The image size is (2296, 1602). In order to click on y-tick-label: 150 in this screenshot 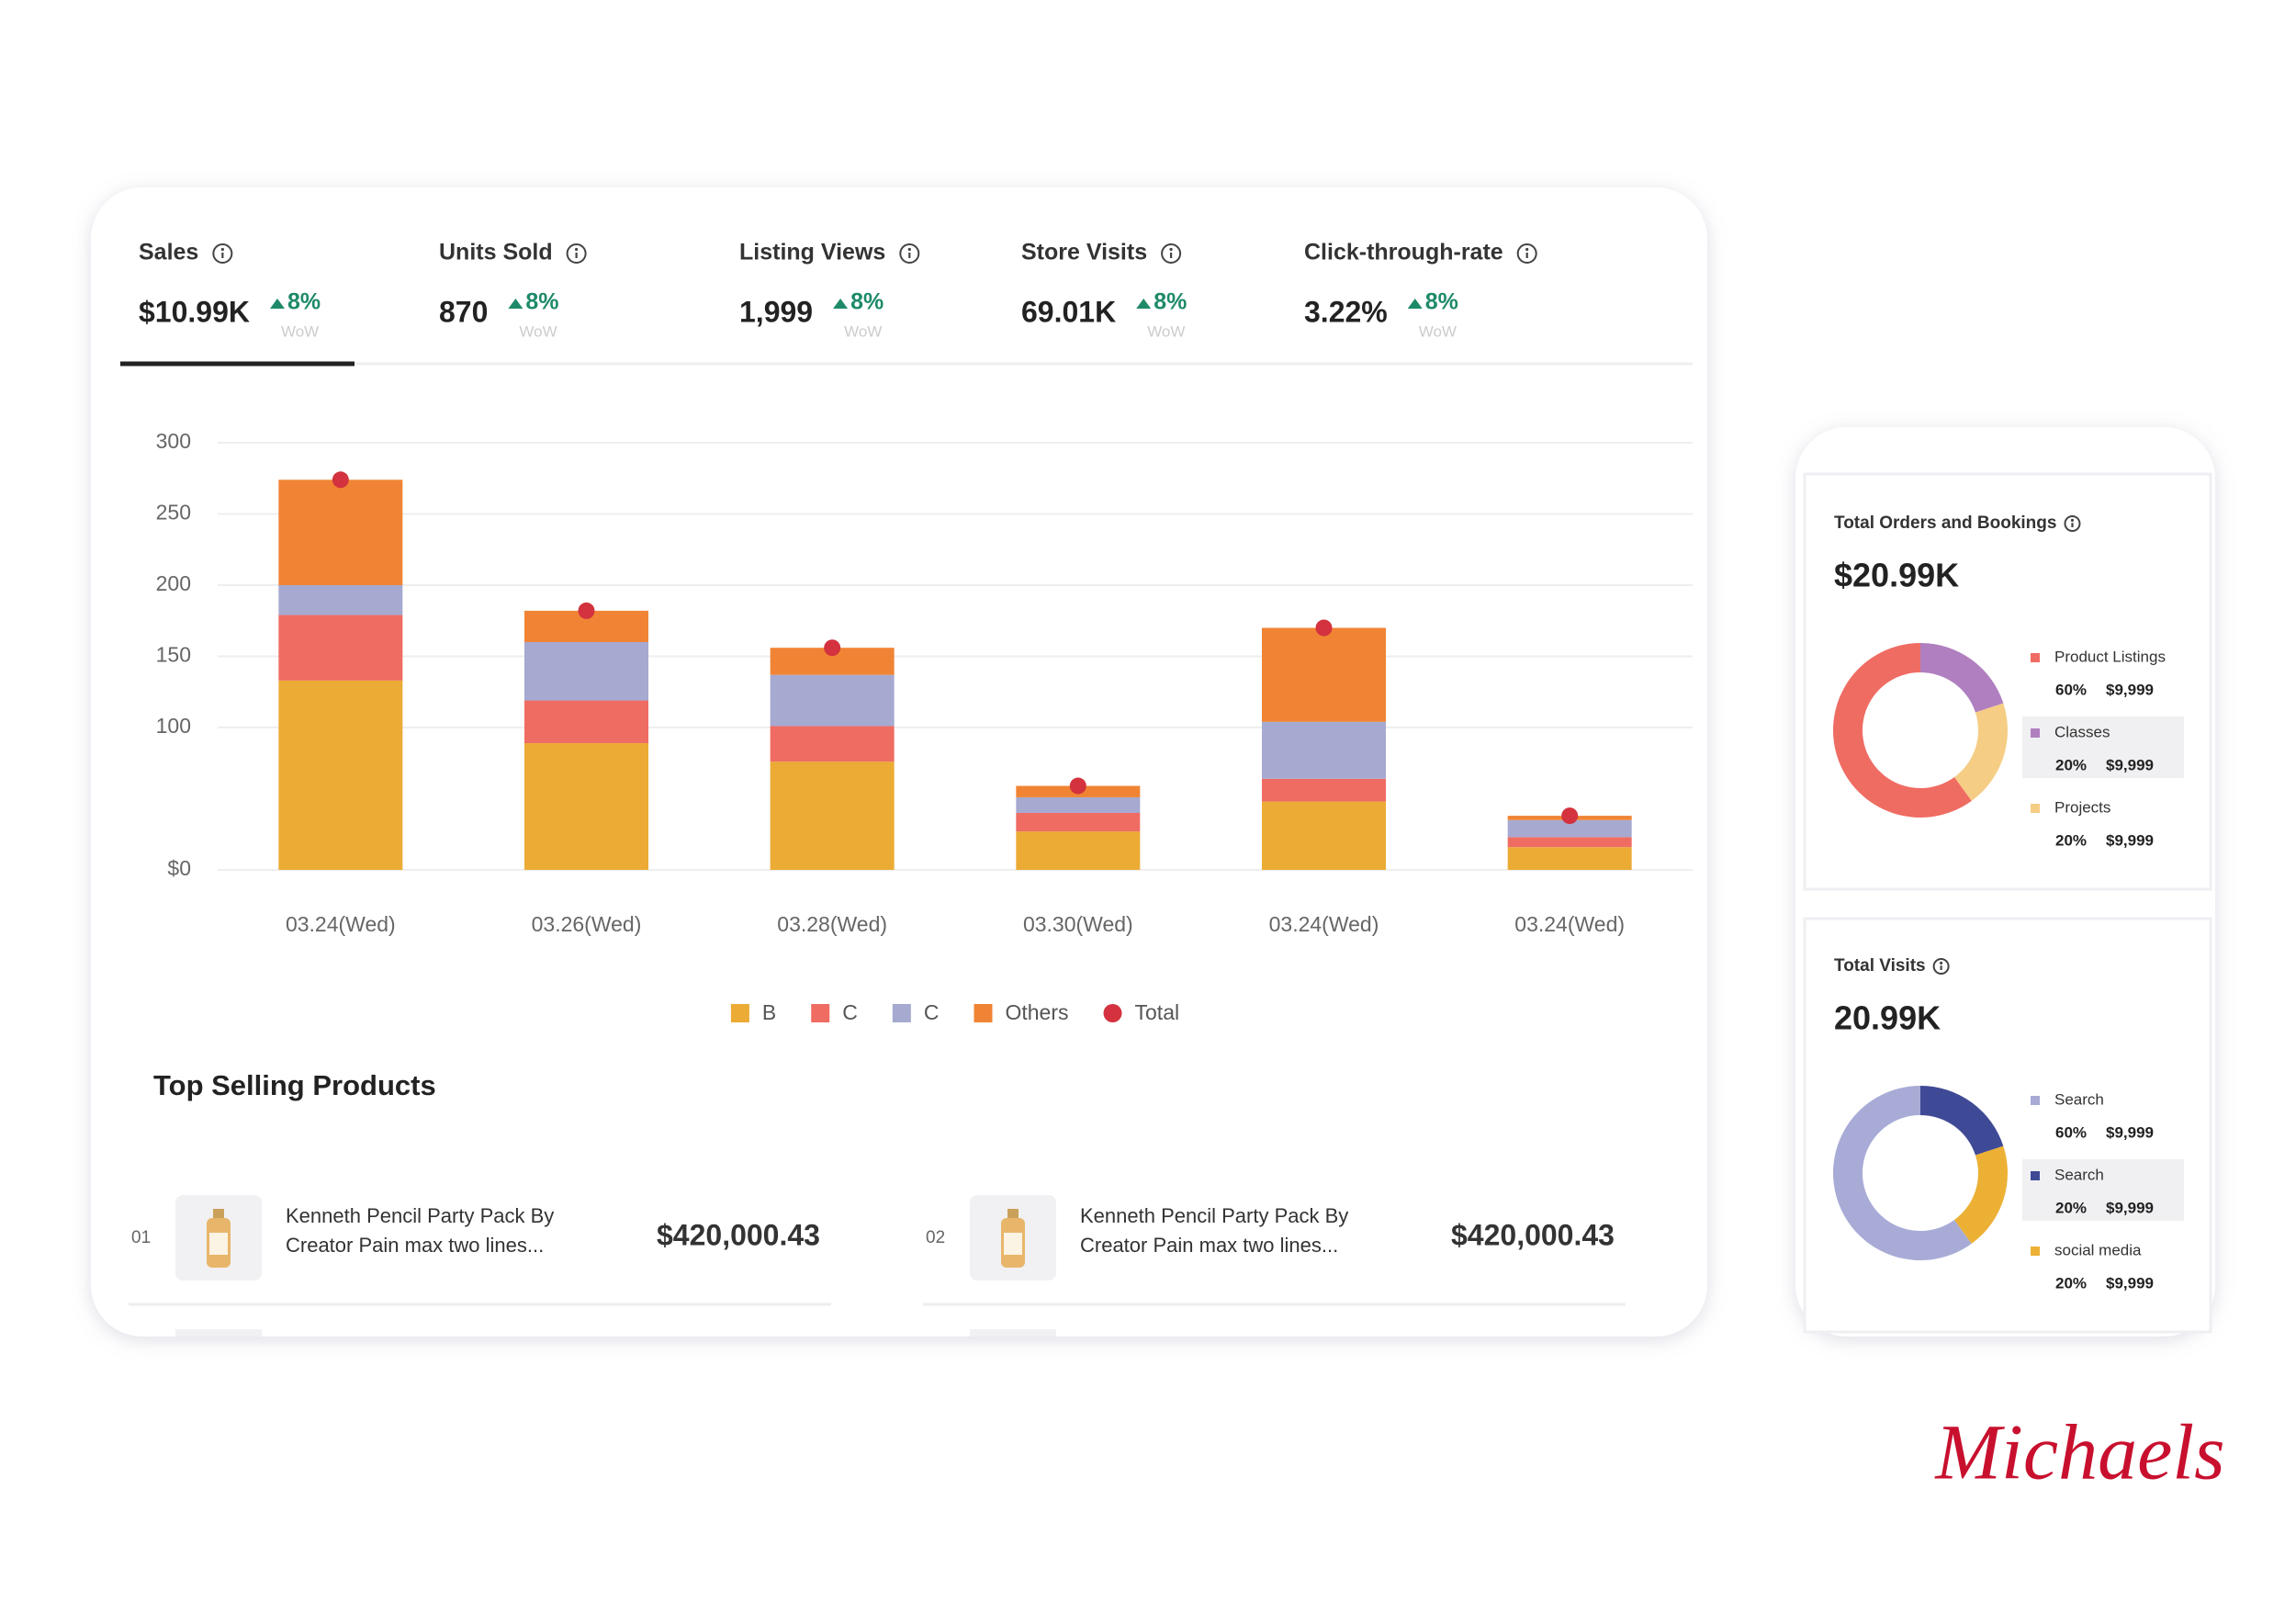, I will do `click(173, 655)`.